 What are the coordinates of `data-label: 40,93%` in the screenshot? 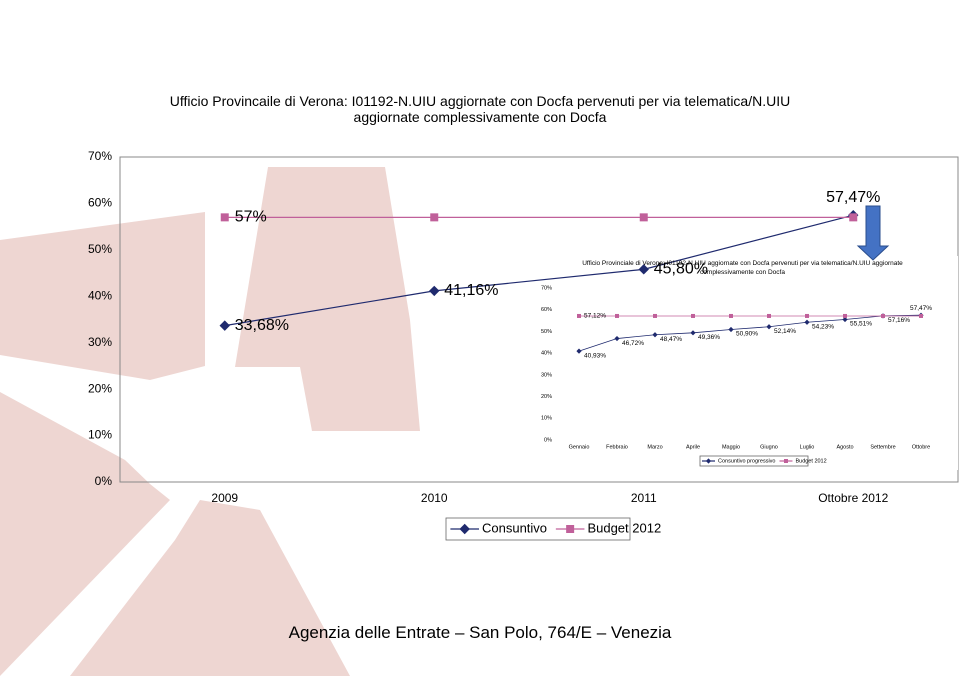 It's located at (595, 355).